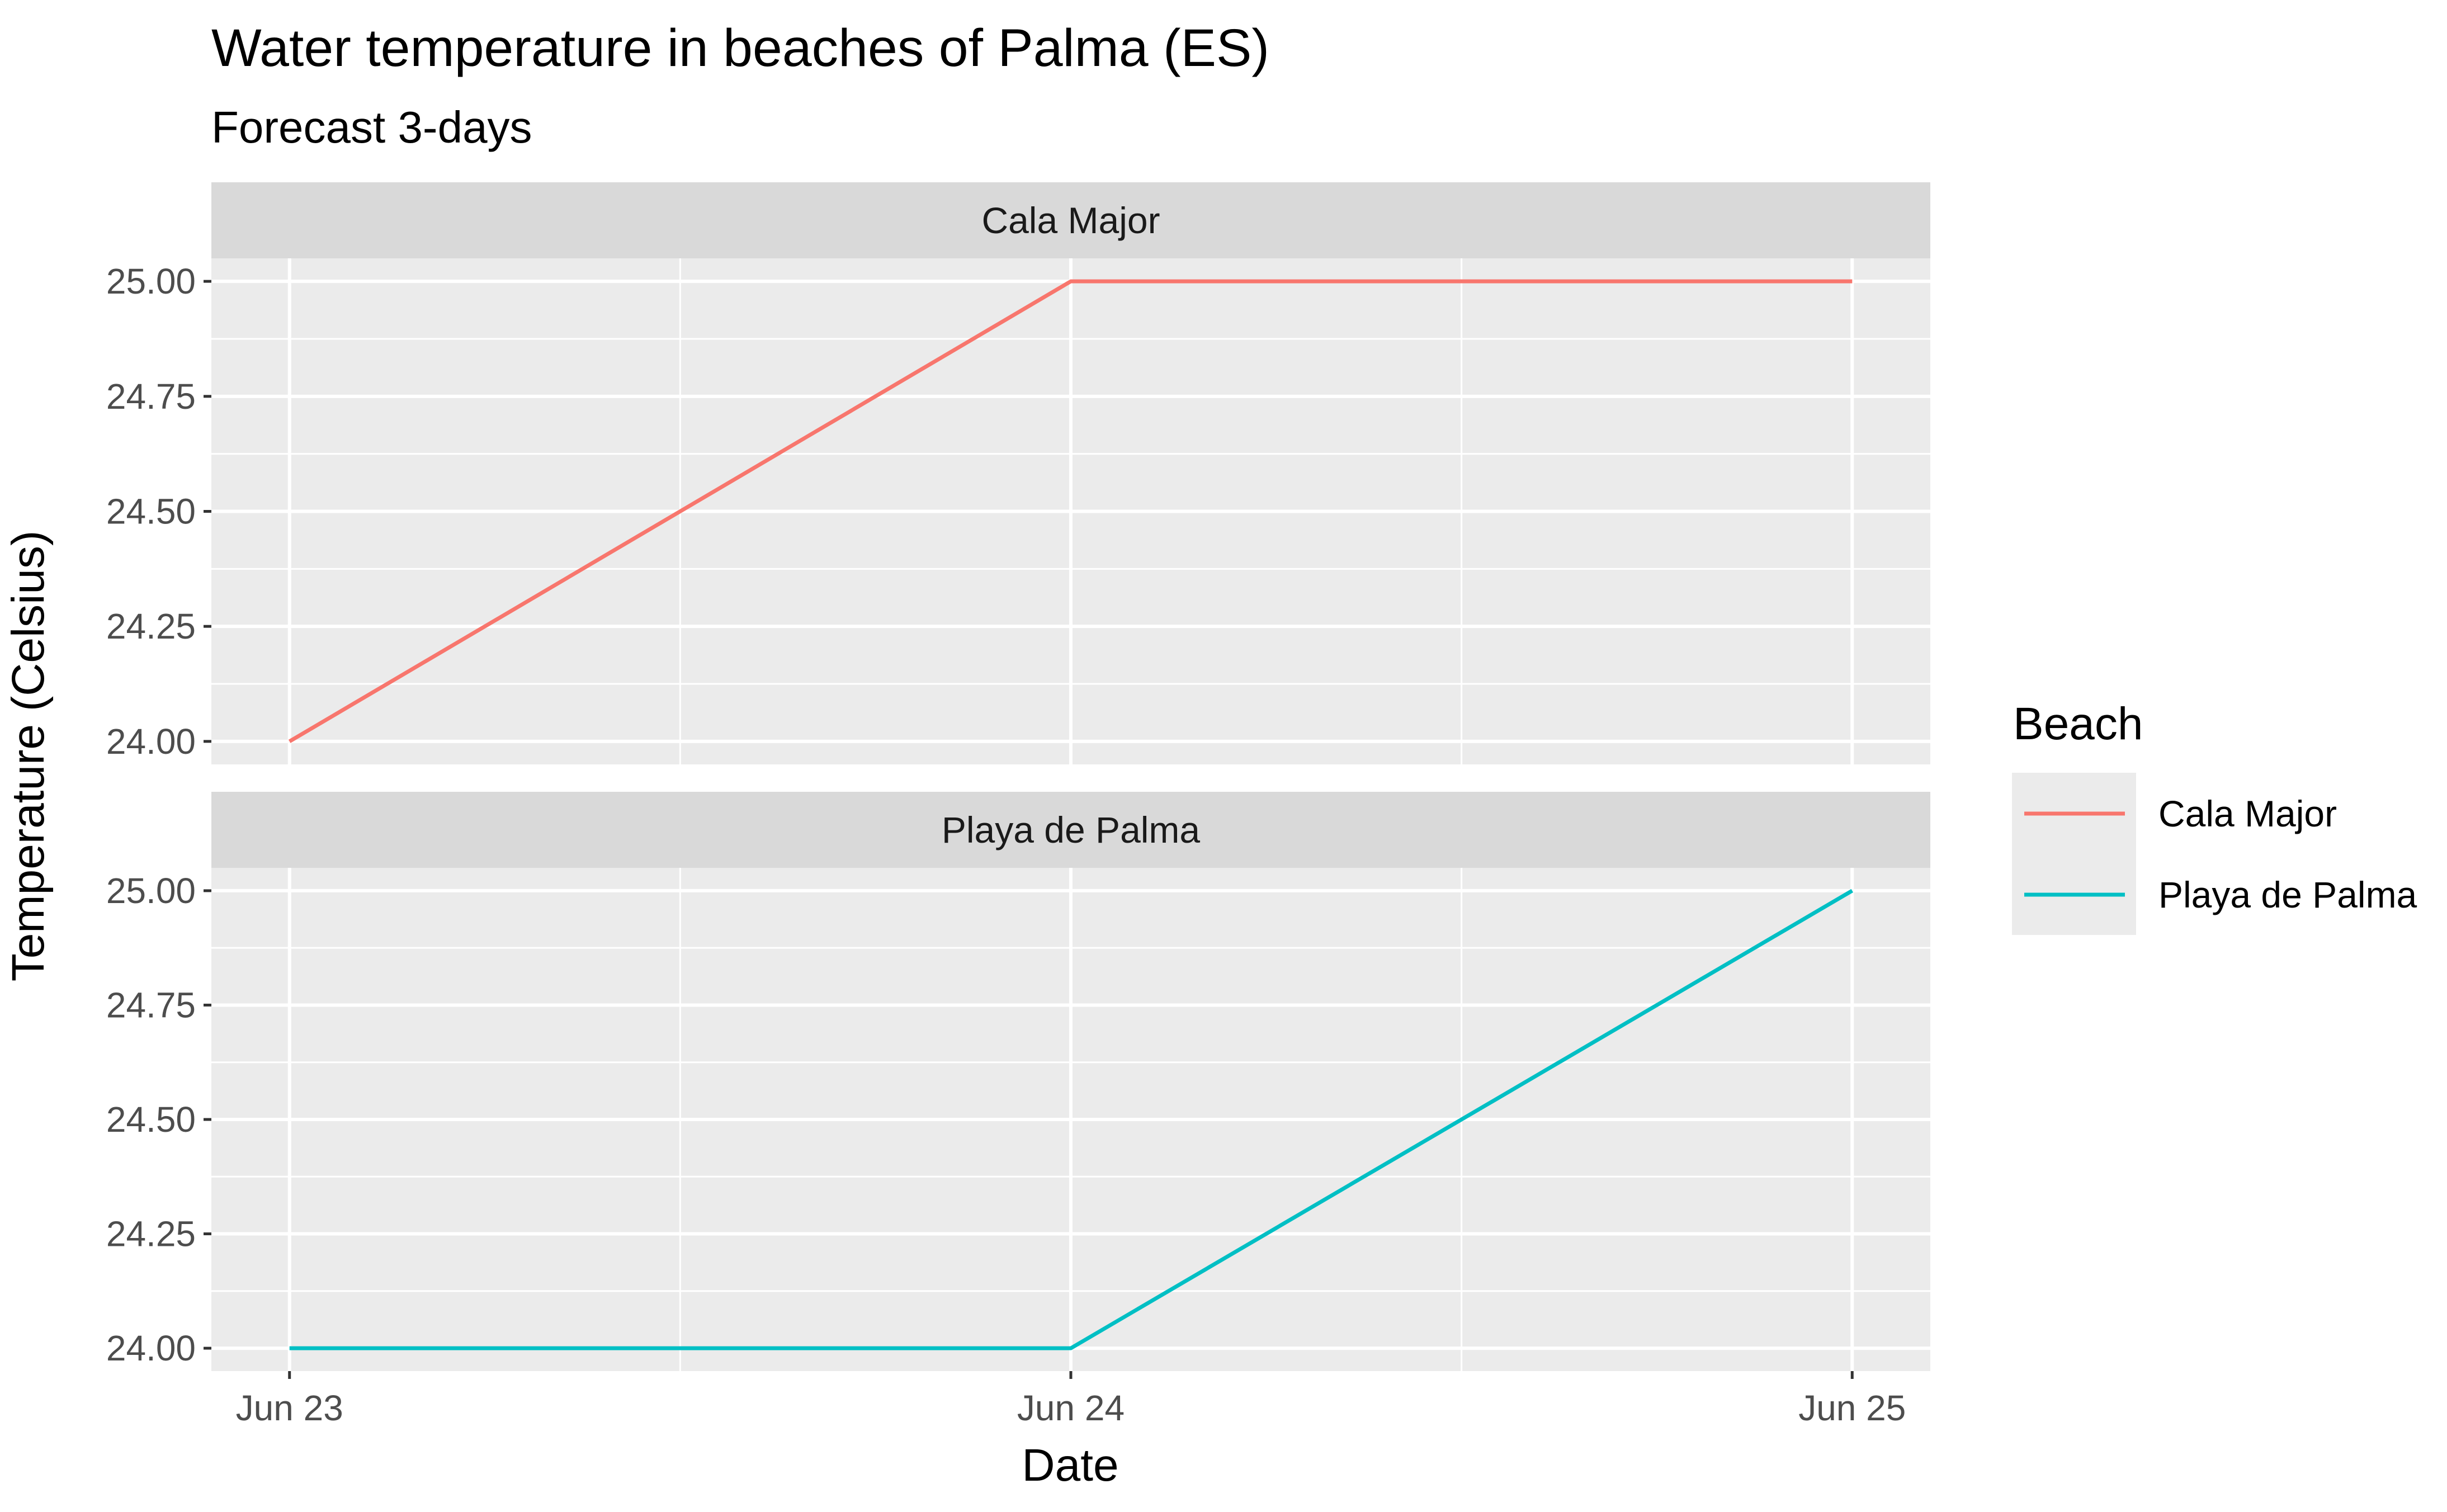  What do you see at coordinates (1852, 1408) in the screenshot?
I see `x-tick-label: Jun 25` at bounding box center [1852, 1408].